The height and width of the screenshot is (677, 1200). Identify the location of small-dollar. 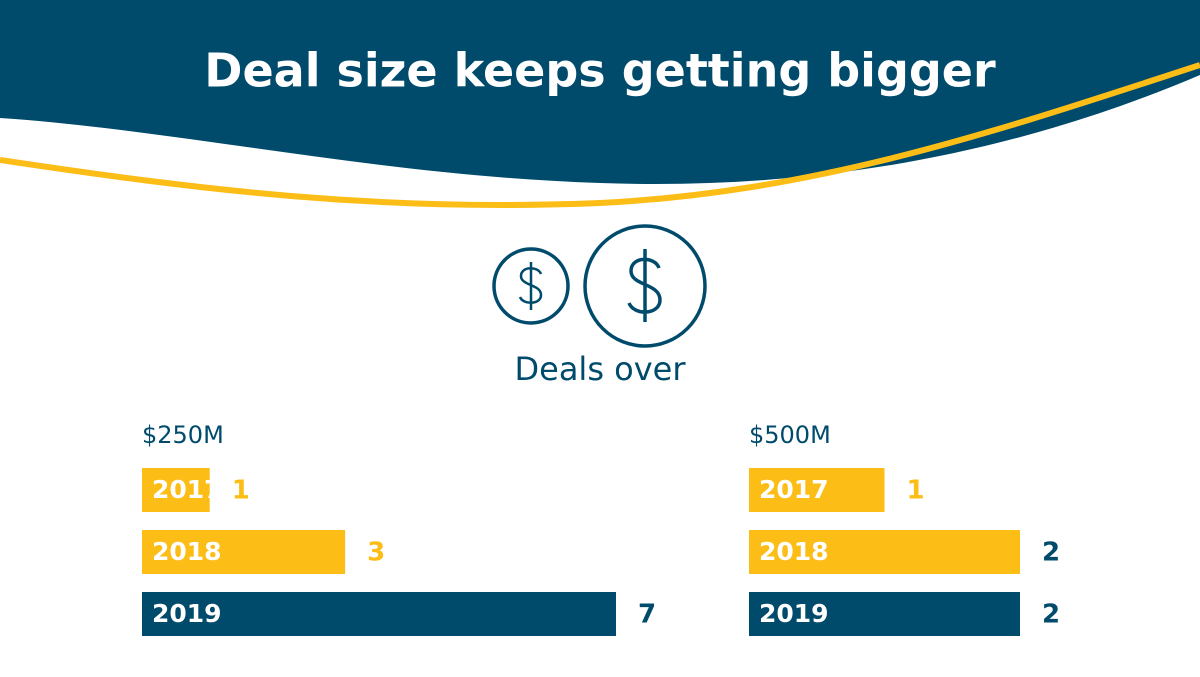
(530, 286).